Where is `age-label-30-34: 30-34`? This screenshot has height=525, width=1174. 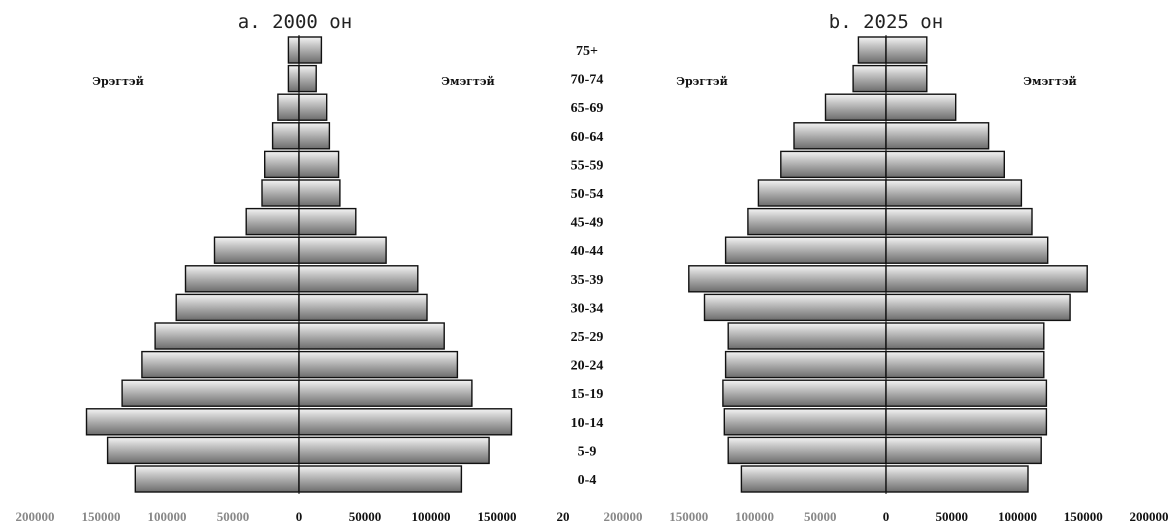
age-label-30-34: 30-34 is located at coordinates (587, 308).